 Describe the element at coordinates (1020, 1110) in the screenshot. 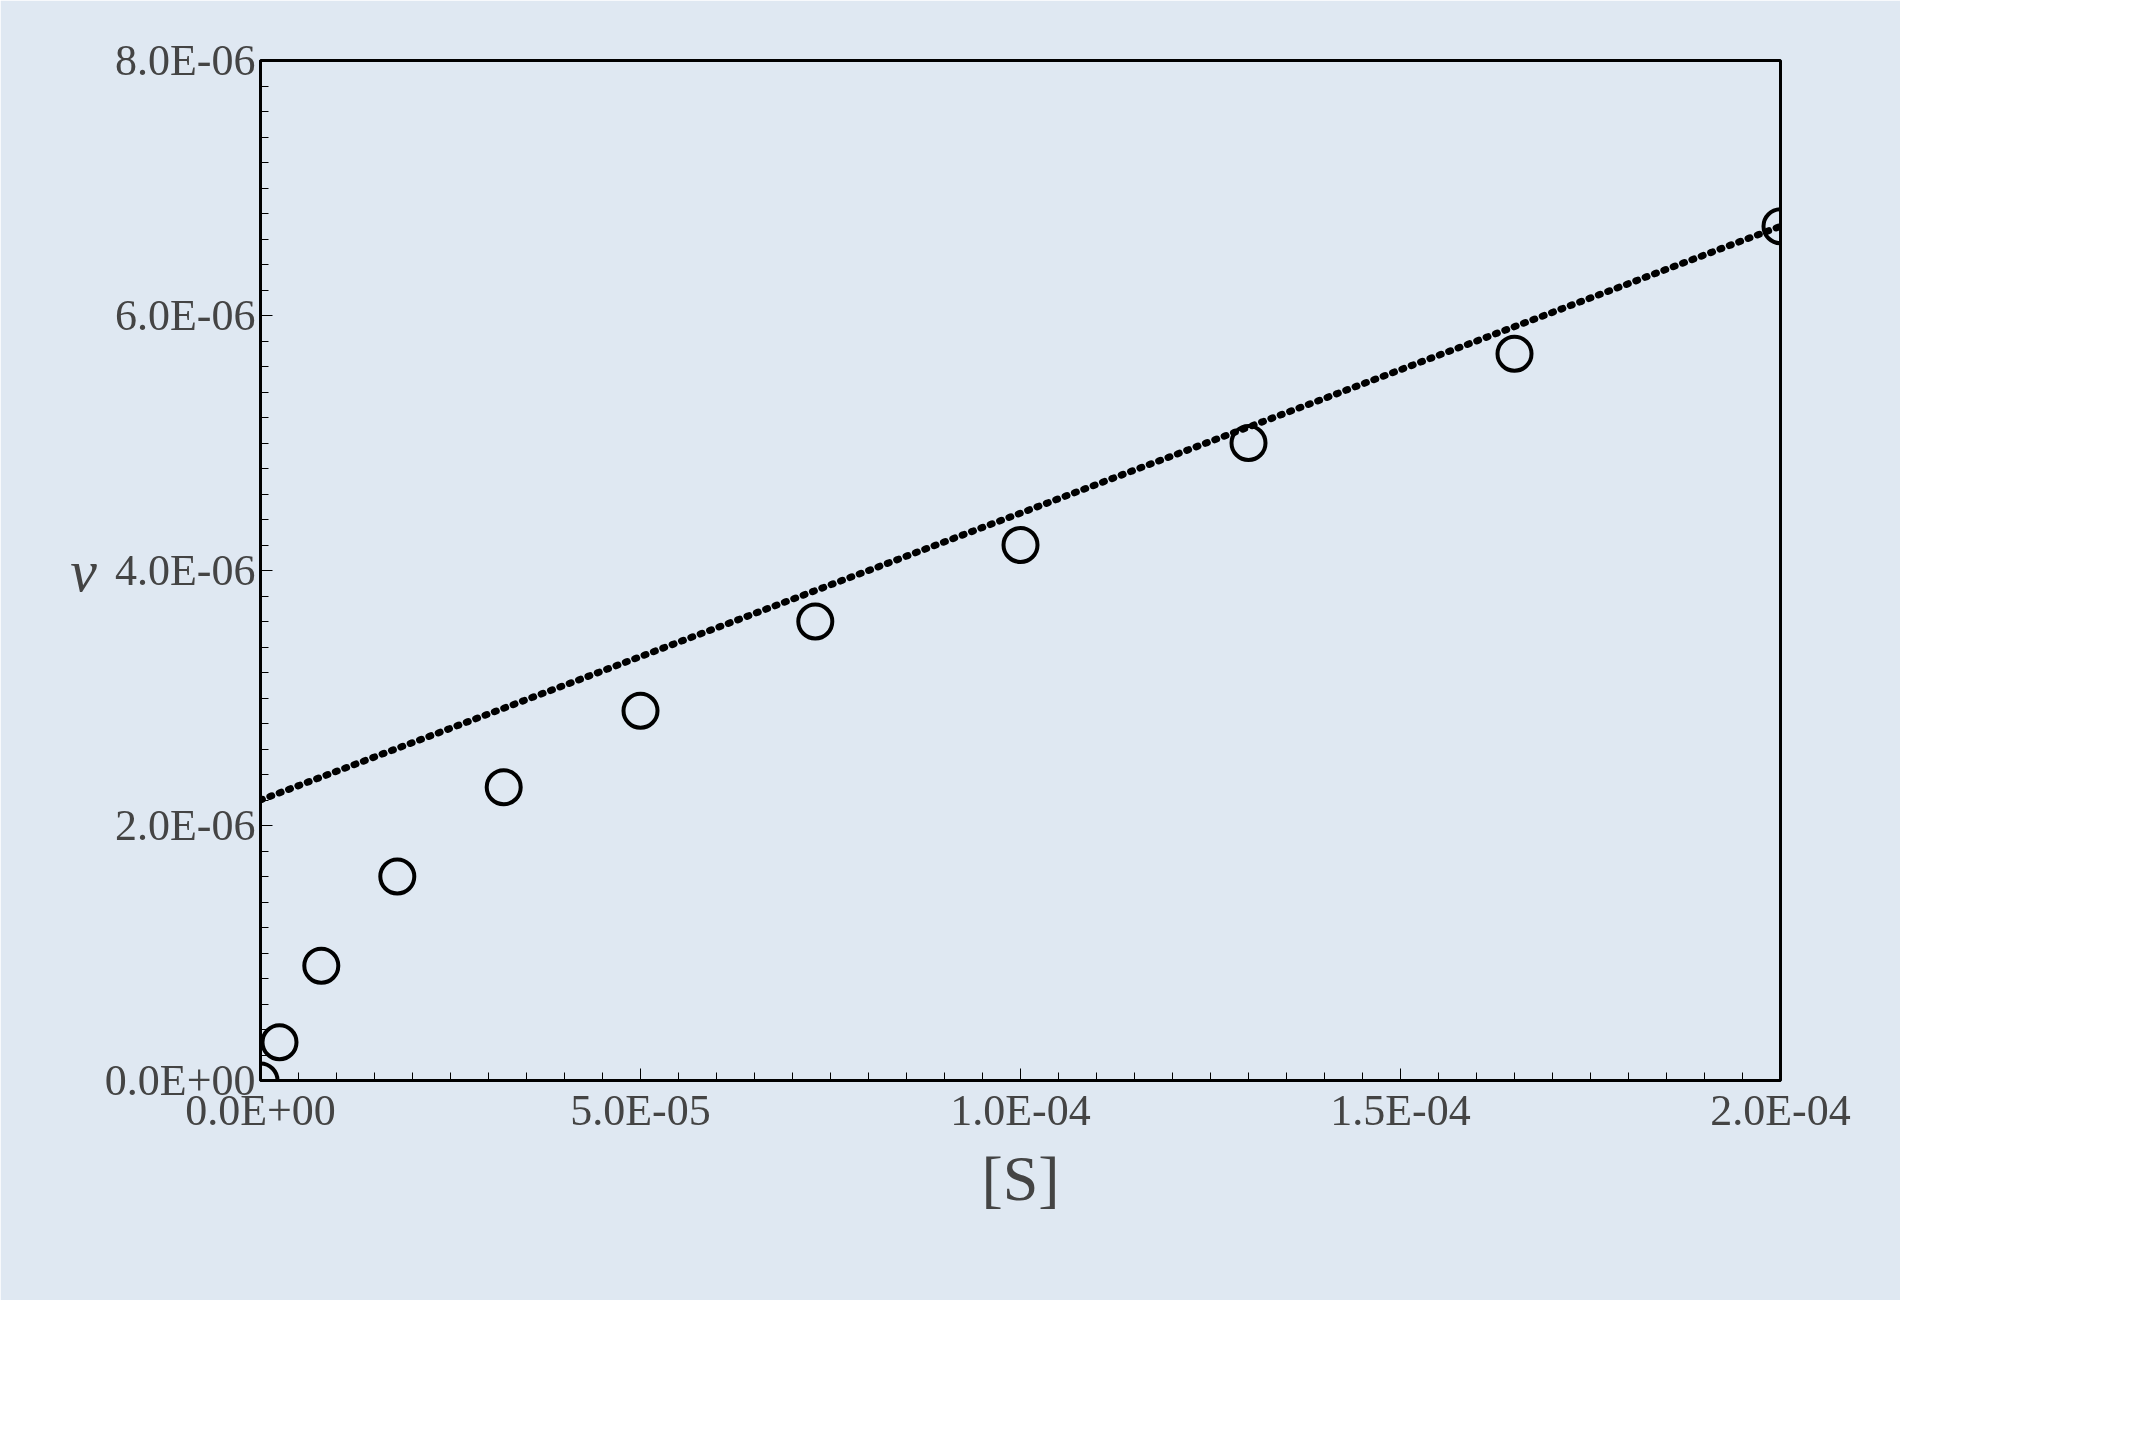

I see `x-tick-label: 1.0E-04` at that location.